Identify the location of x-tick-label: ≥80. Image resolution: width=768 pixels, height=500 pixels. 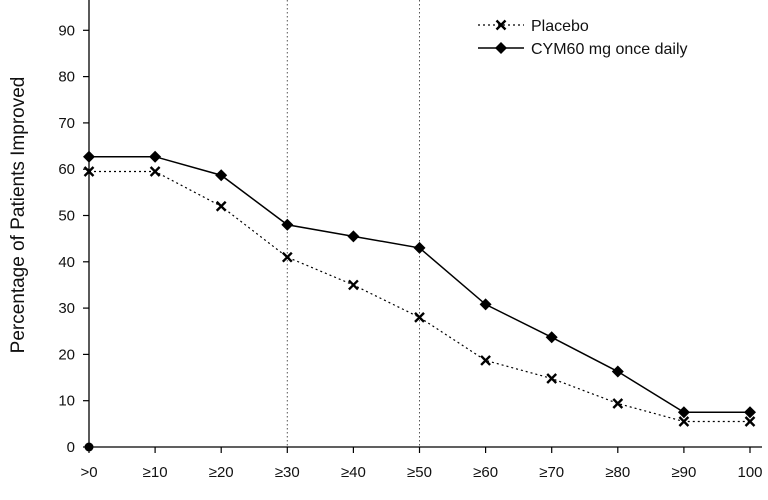
(617, 472).